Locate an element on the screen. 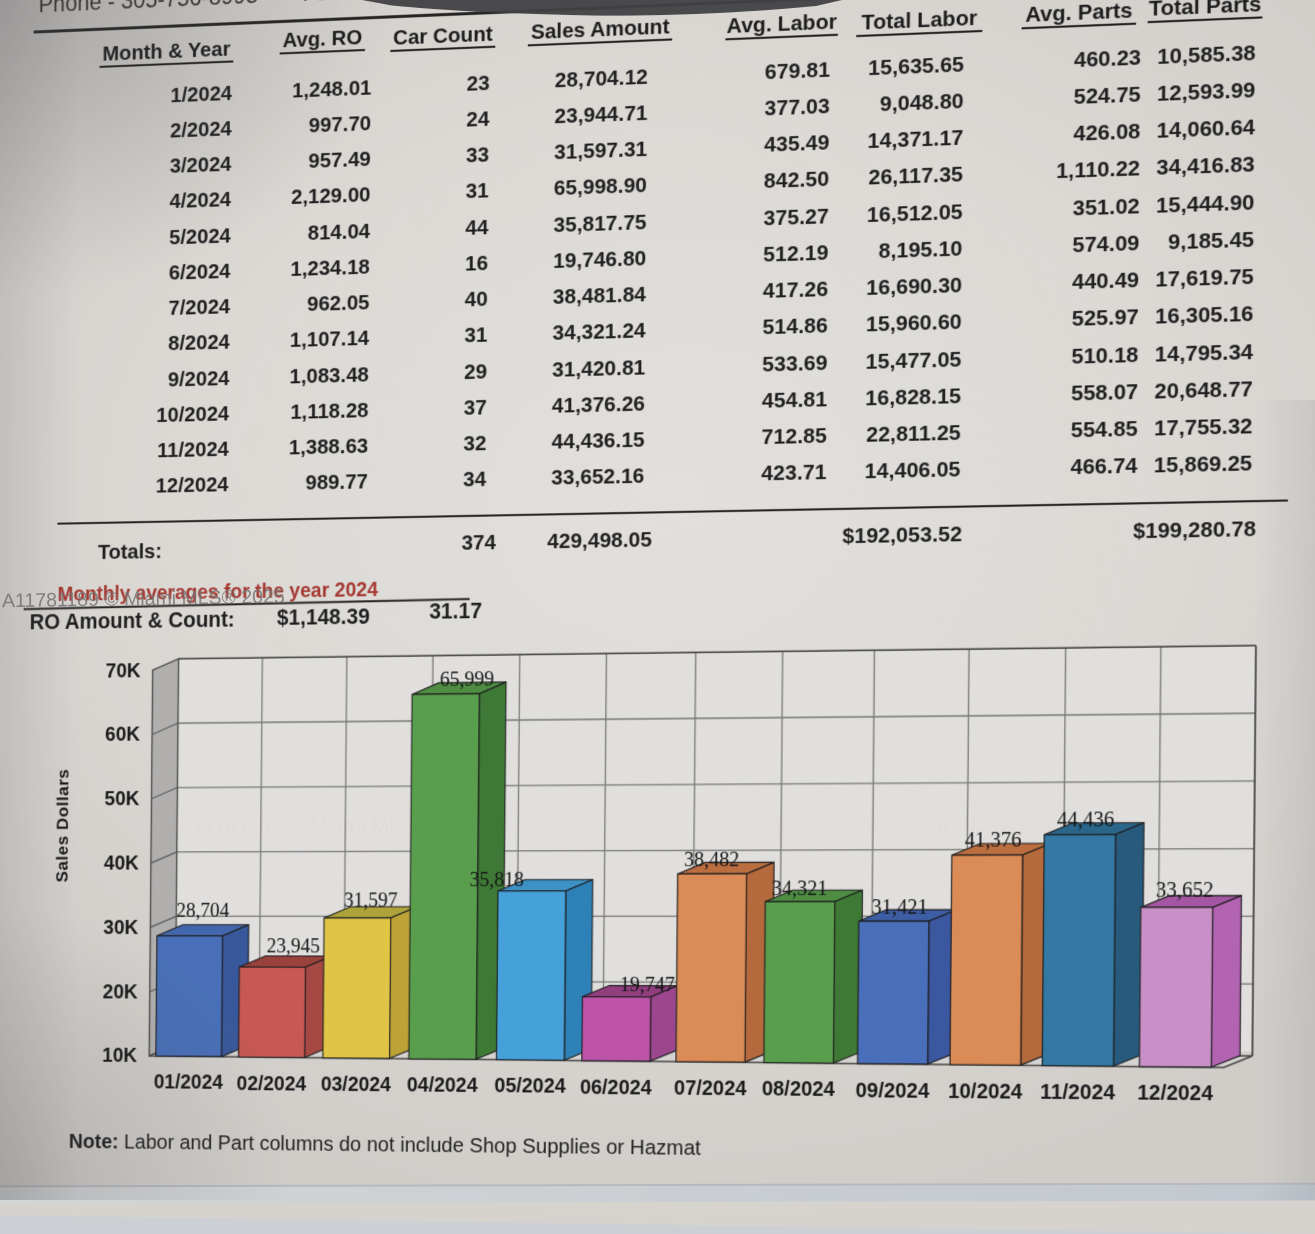 The image size is (1315, 1234). svg-text: 60K is located at coordinates (122, 734).